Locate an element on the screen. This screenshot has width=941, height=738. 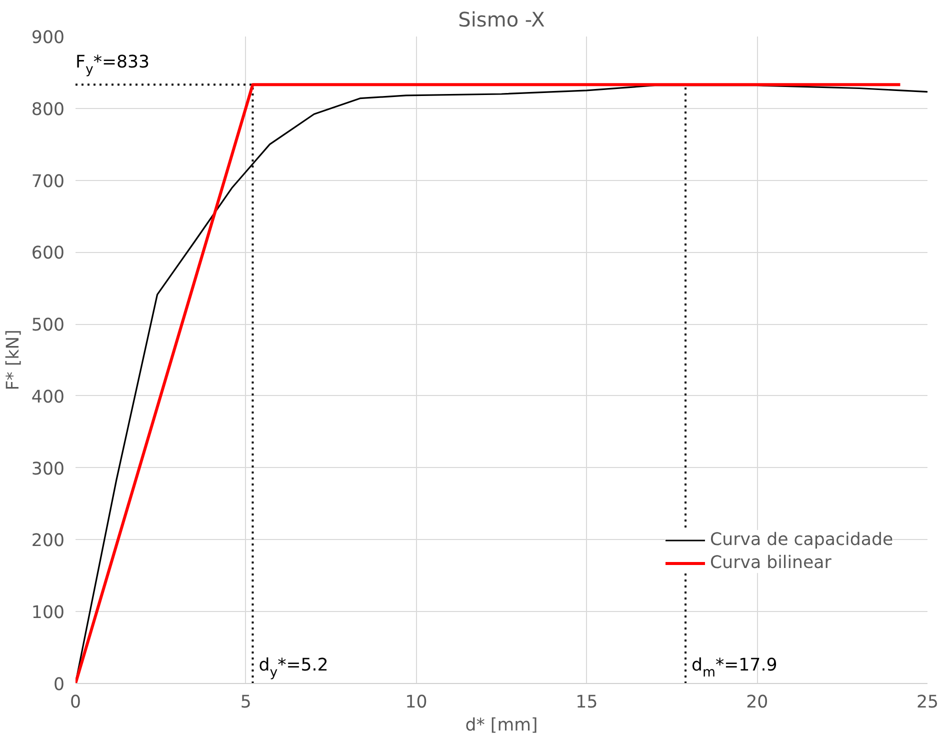
y-axis-title: F* [kN] is located at coordinates (13, 360).